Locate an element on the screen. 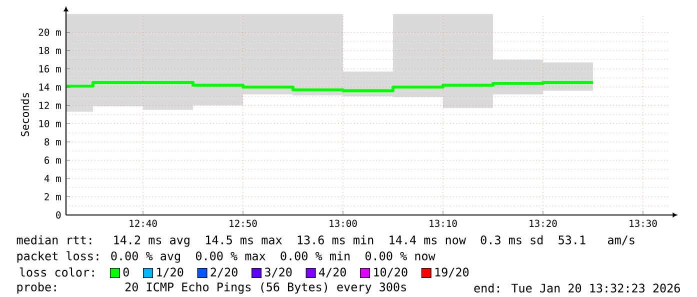 The height and width of the screenshot is (297, 697). x-tick-label: 13:10 is located at coordinates (443, 223).